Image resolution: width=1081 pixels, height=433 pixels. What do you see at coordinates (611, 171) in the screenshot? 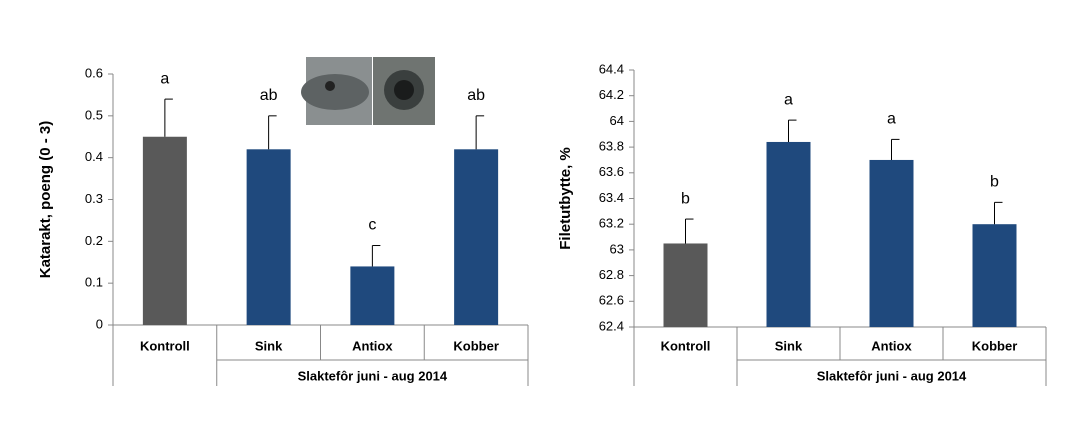
I see `y-tick-label: 63.6` at bounding box center [611, 171].